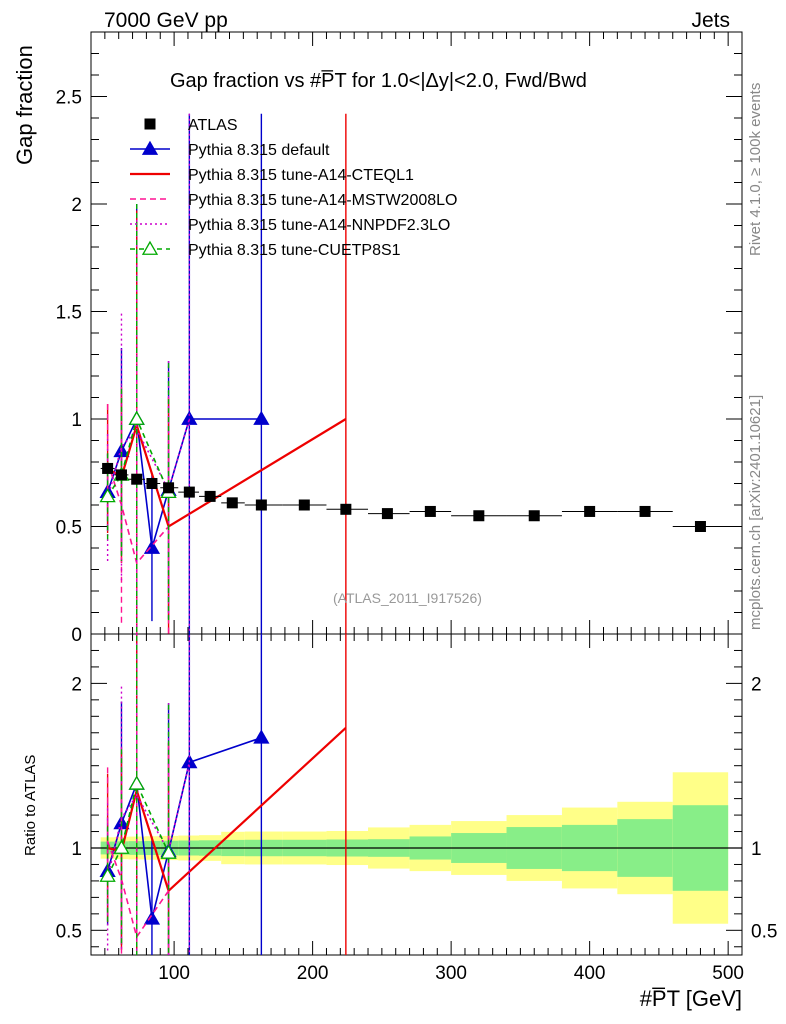 This screenshot has height=1024, width=786. What do you see at coordinates (322, 200) in the screenshot?
I see `legend-series-2-label: Pythia 8.315 tune-A14-MSTW2008LO` at bounding box center [322, 200].